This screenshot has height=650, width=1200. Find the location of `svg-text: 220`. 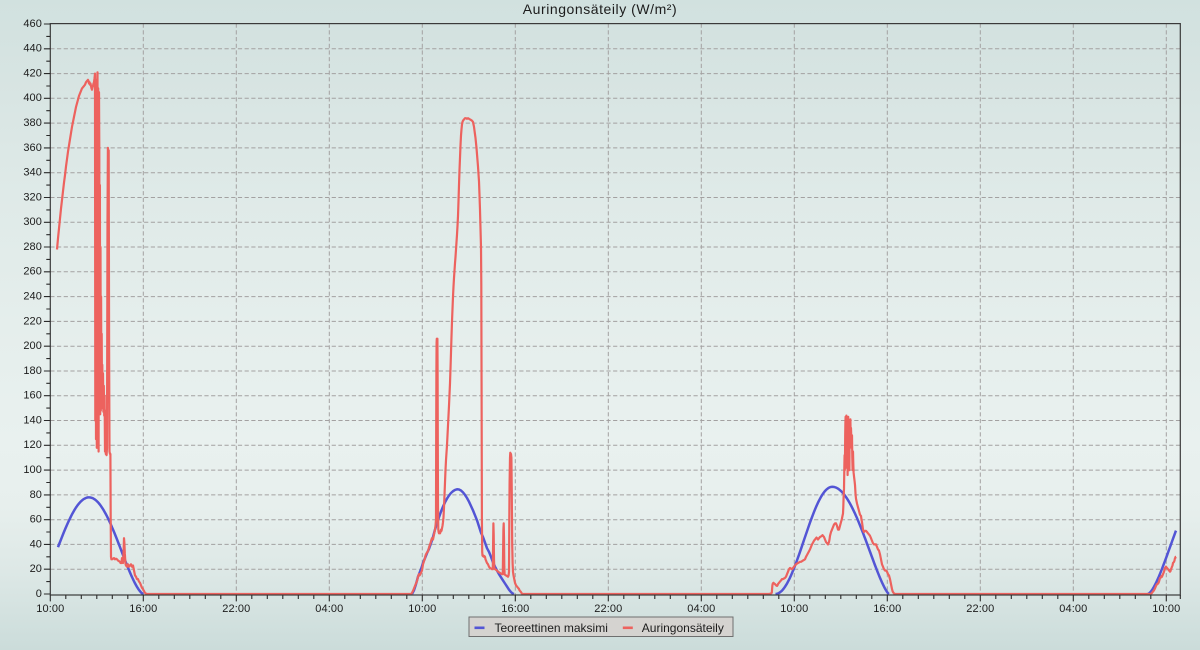

svg-text: 220 is located at coordinates (32, 321).